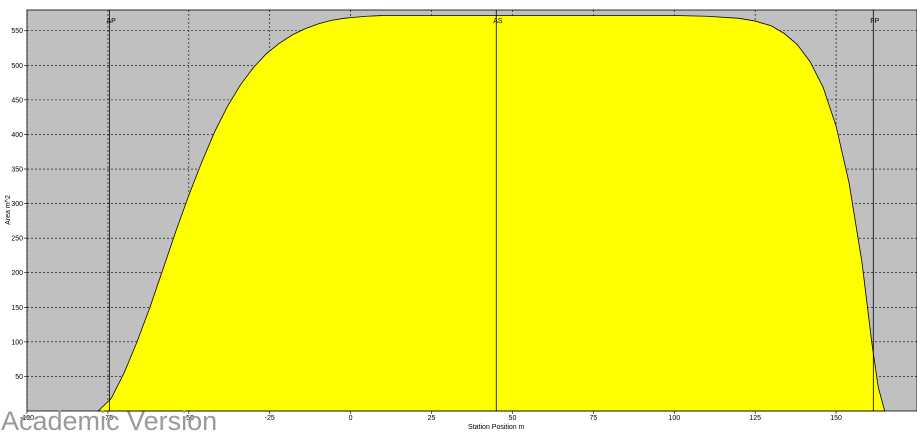  Describe the element at coordinates (496, 427) in the screenshot. I see `x-axis-label: Station Position m` at that location.